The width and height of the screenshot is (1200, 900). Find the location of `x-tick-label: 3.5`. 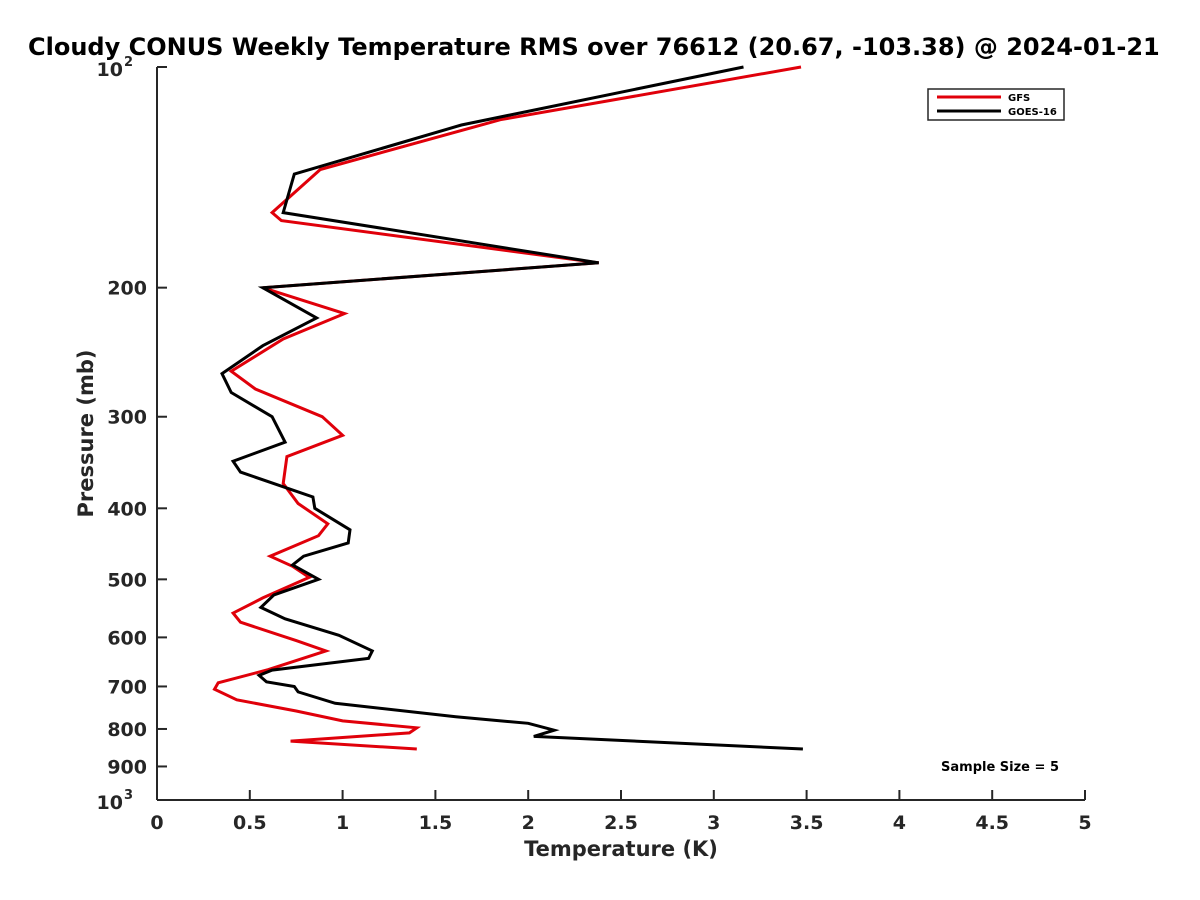

x-tick-label: 3.5 is located at coordinates (807, 823).